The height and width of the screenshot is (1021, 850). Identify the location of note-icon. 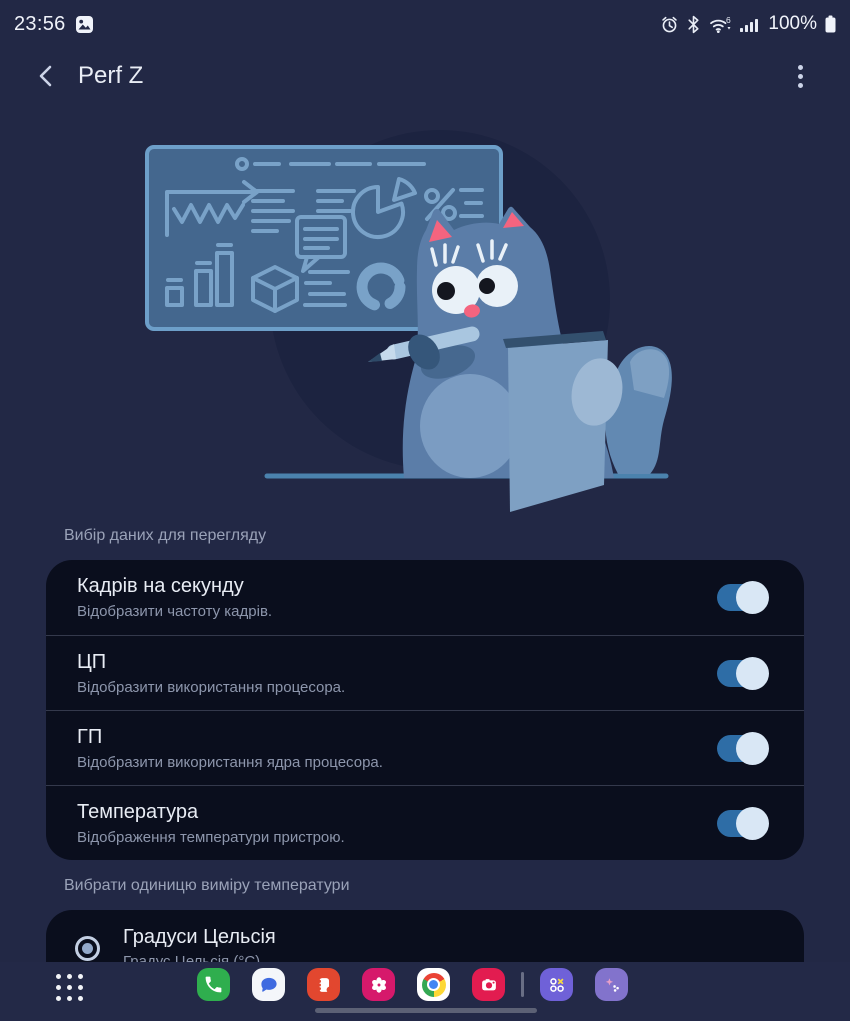
(325, 985).